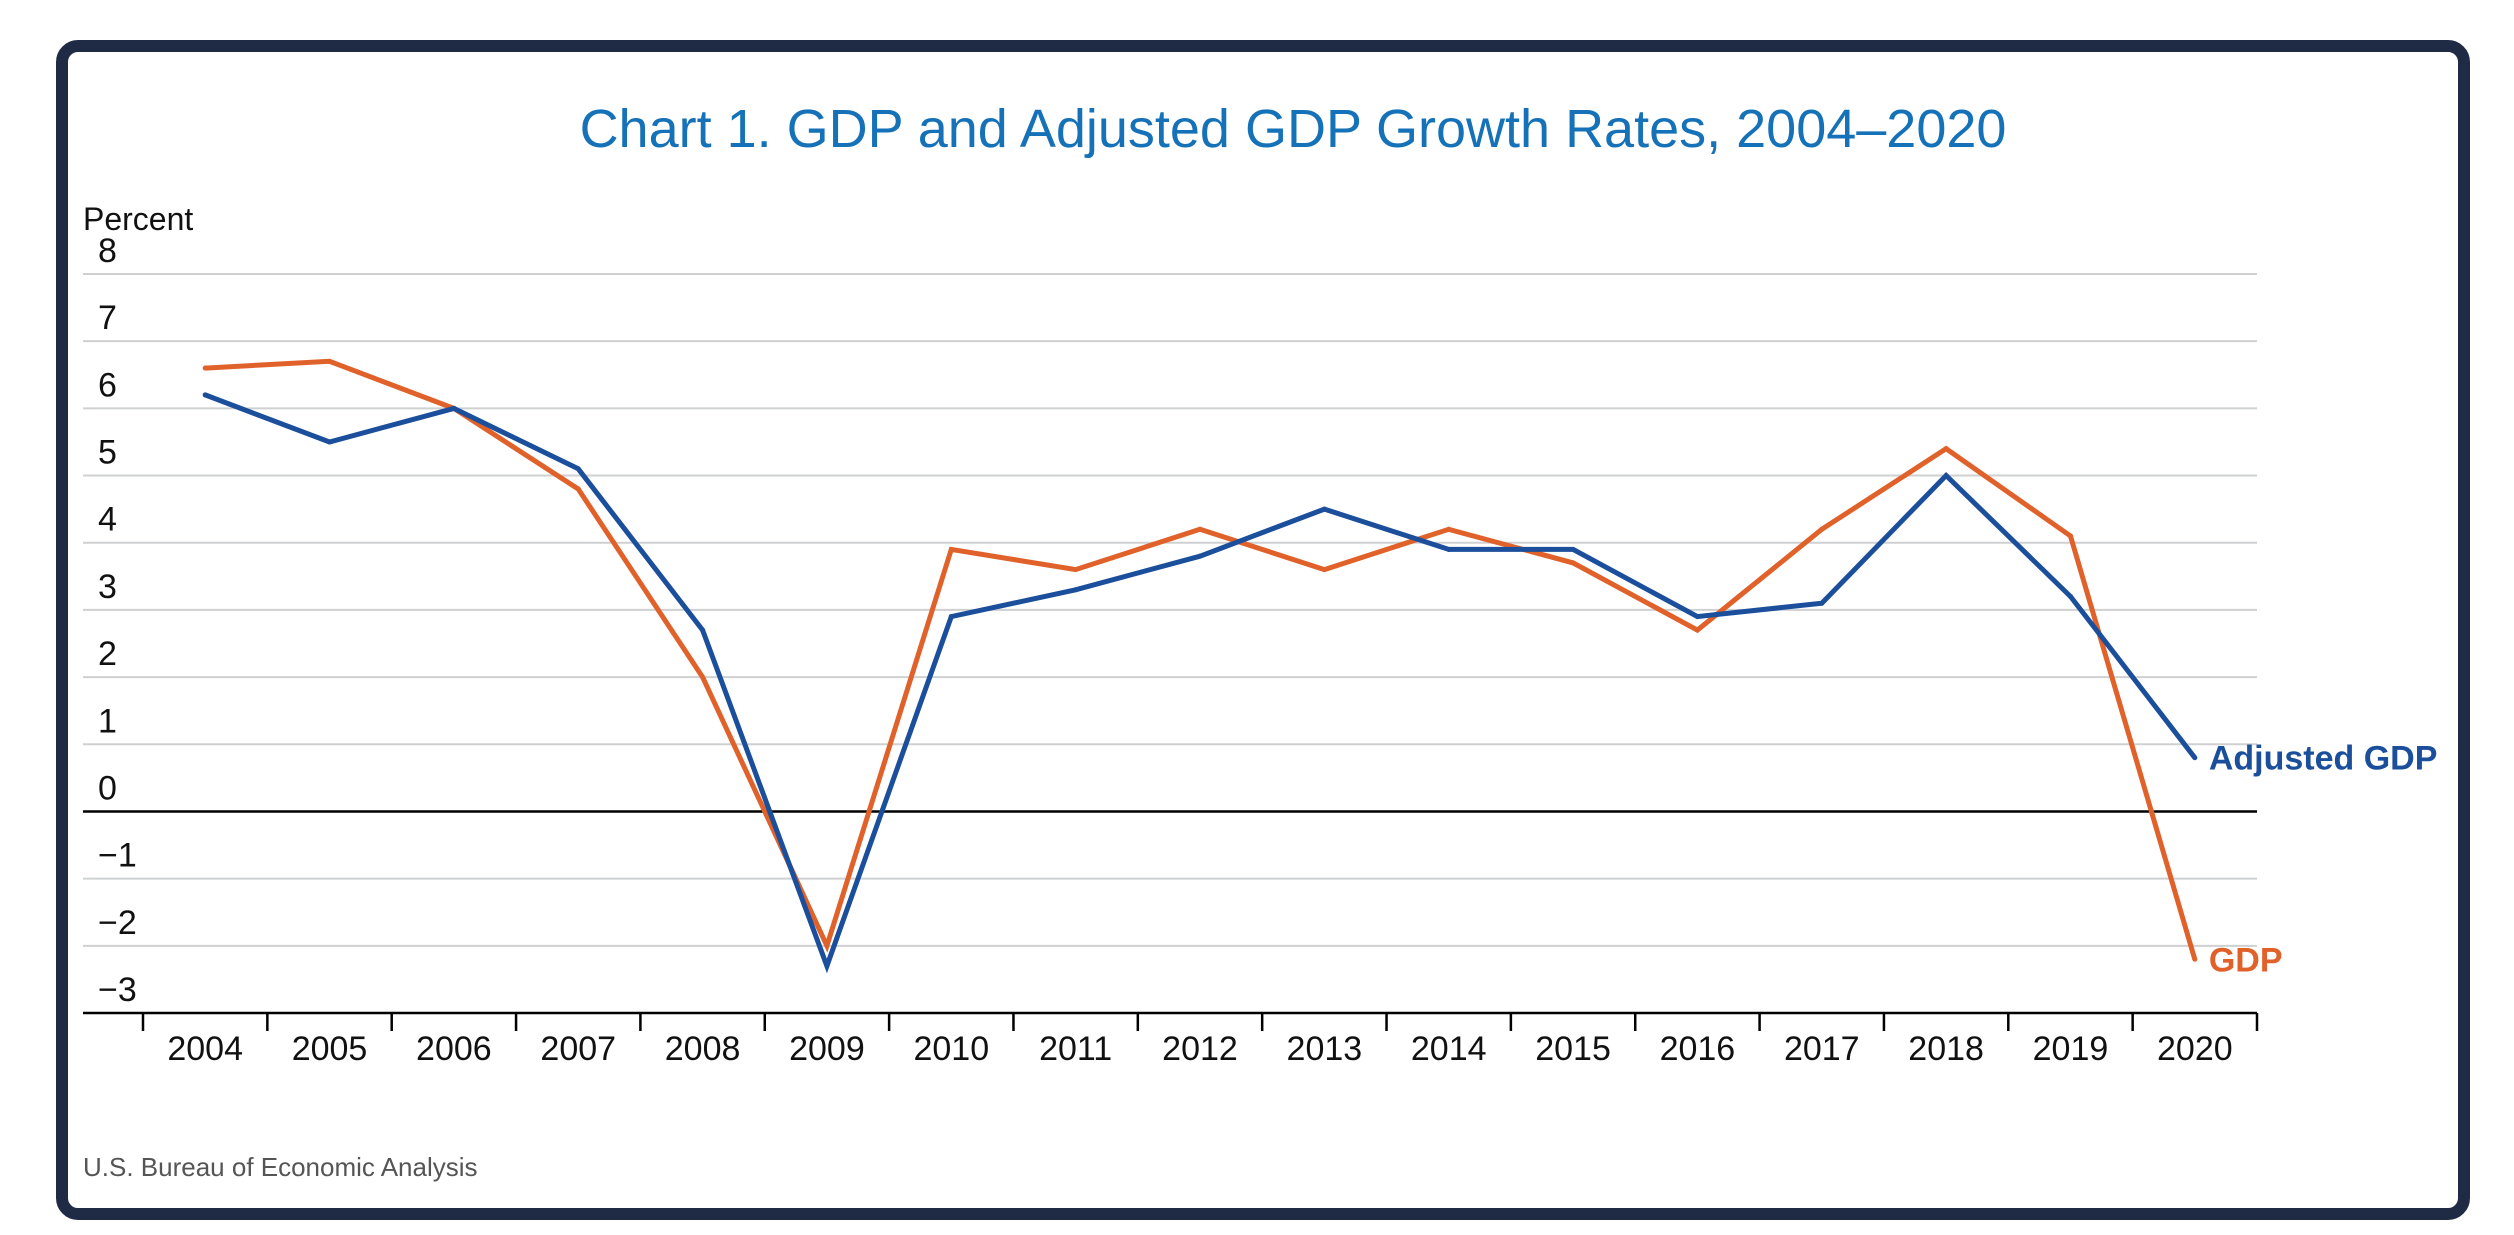 The image size is (2514, 1235). I want to click on x-tick-label: 2012, so click(1200, 1049).